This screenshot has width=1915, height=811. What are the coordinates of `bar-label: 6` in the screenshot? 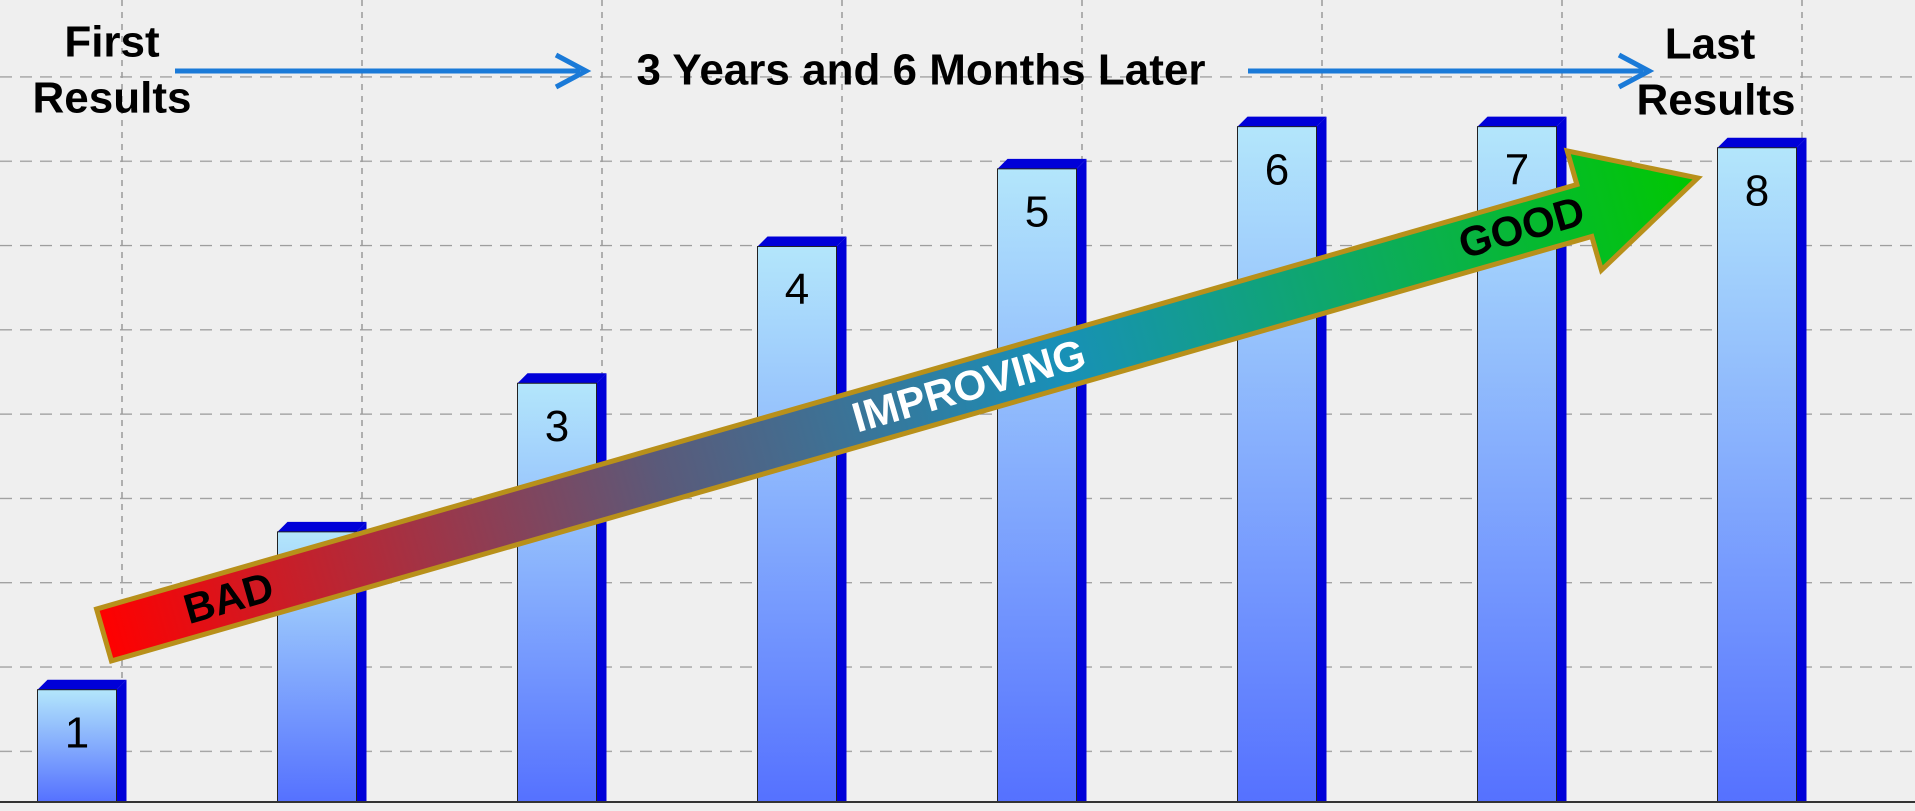 It's located at (1277, 169).